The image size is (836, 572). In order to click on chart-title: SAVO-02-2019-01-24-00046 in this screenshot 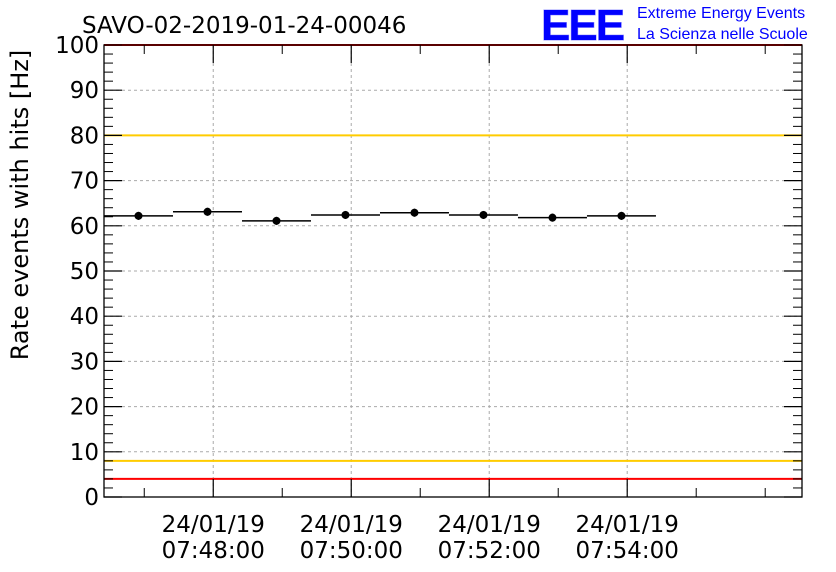, I will do `click(244, 26)`.